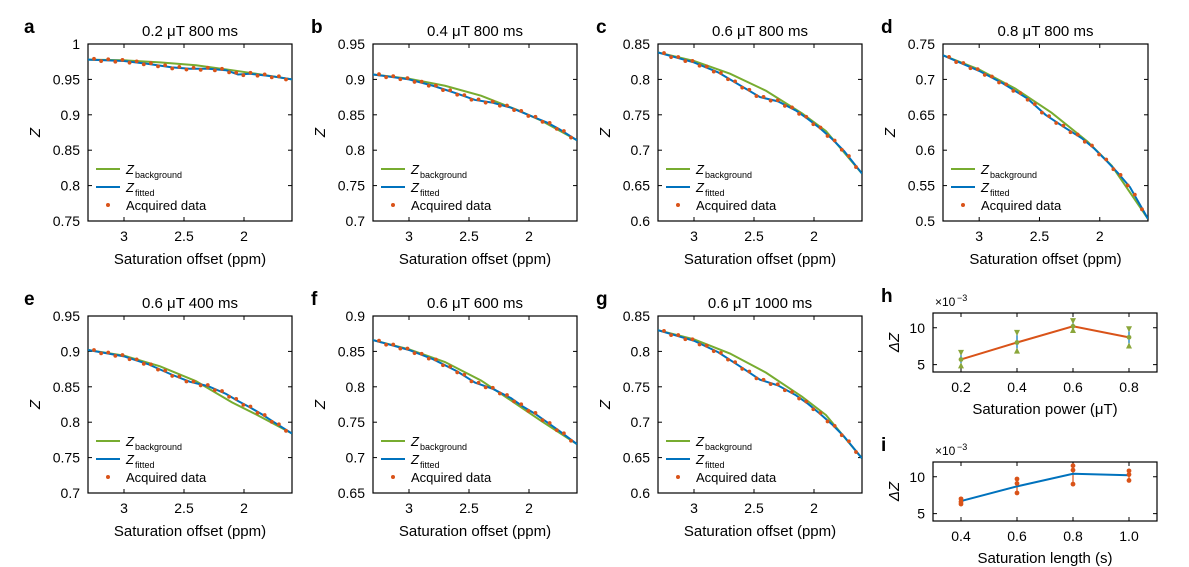 The width and height of the screenshot is (1189, 567). What do you see at coordinates (393, 205) in the screenshot?
I see `legend-swatch` at bounding box center [393, 205].